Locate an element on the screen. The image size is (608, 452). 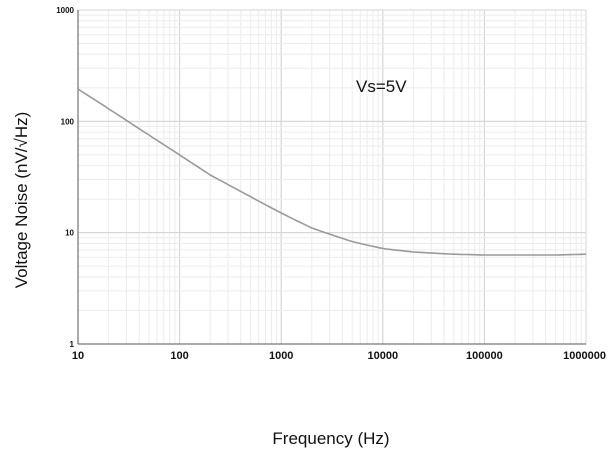
annotation-label: Vs=5V is located at coordinates (381, 86).